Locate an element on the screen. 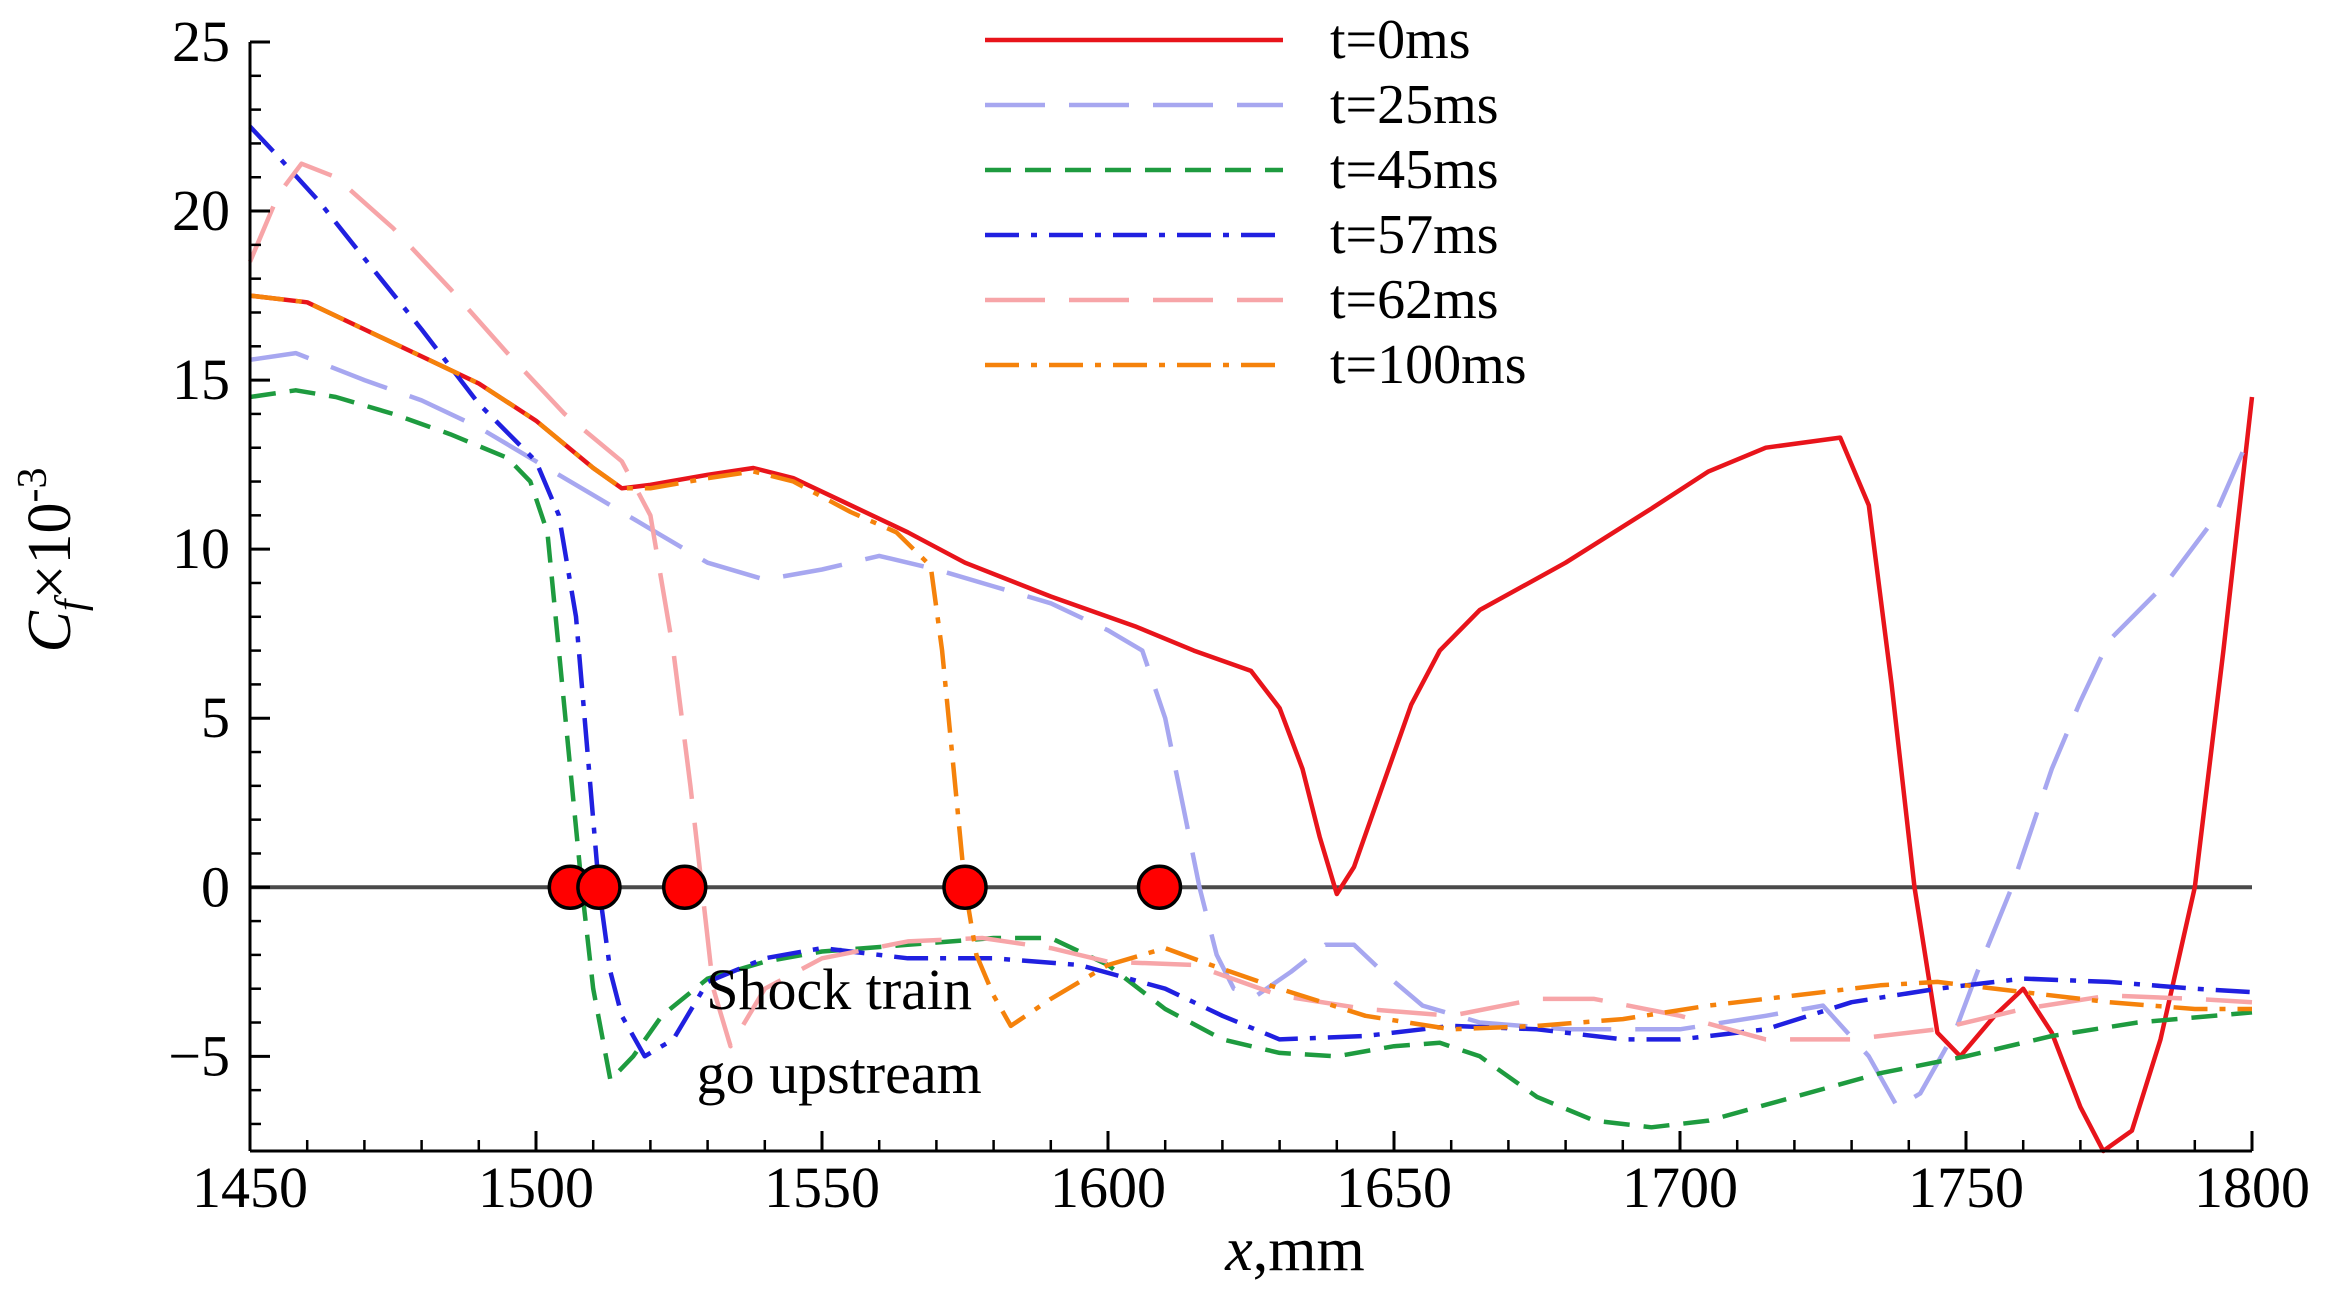 The image size is (2337, 1306). y-tick-label: −5 is located at coordinates (199, 1055).